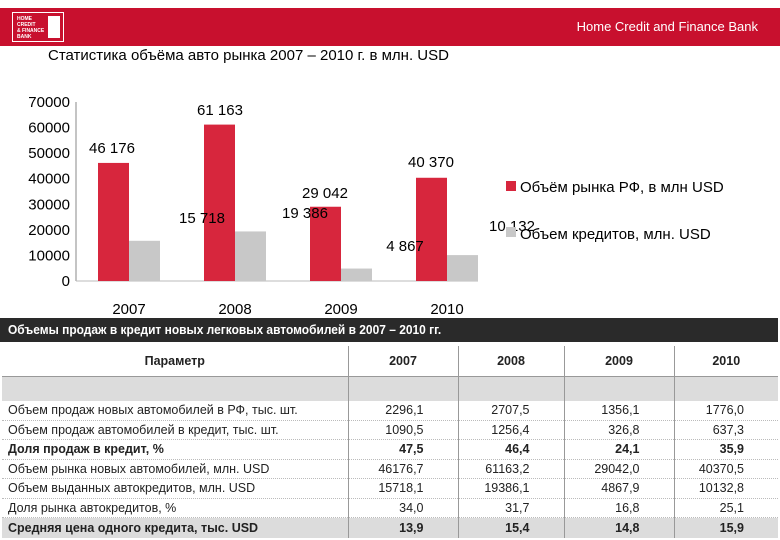 This screenshot has width=780, height=540. What do you see at coordinates (356, 274) in the screenshot?
I see `bar-credit-2009` at bounding box center [356, 274].